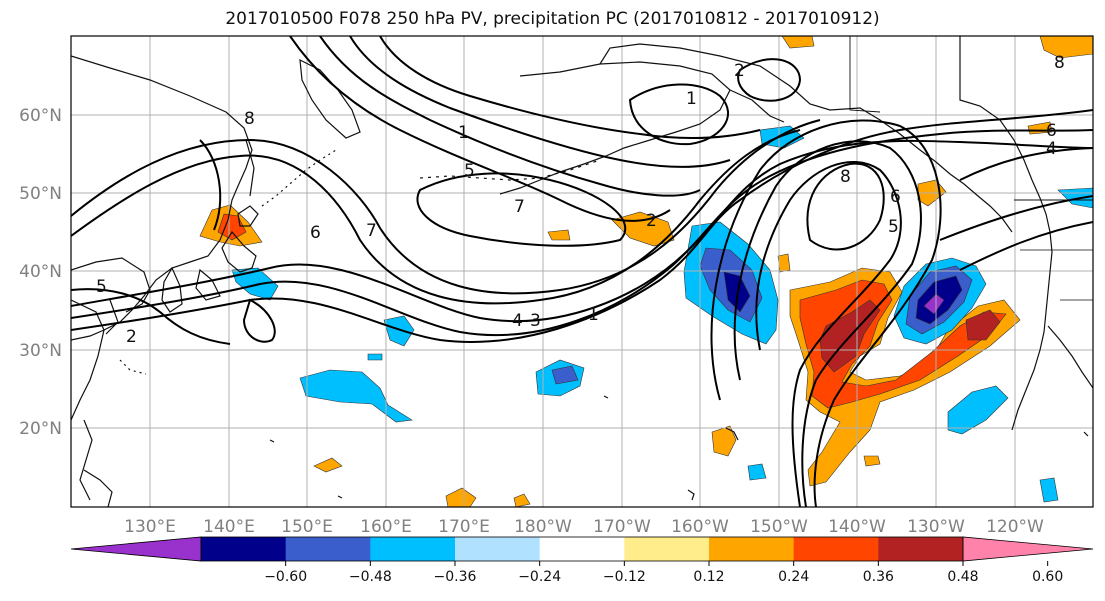 The width and height of the screenshot is (1105, 601). What do you see at coordinates (543, 527) in the screenshot?
I see `lon-label: 180°W` at bounding box center [543, 527].